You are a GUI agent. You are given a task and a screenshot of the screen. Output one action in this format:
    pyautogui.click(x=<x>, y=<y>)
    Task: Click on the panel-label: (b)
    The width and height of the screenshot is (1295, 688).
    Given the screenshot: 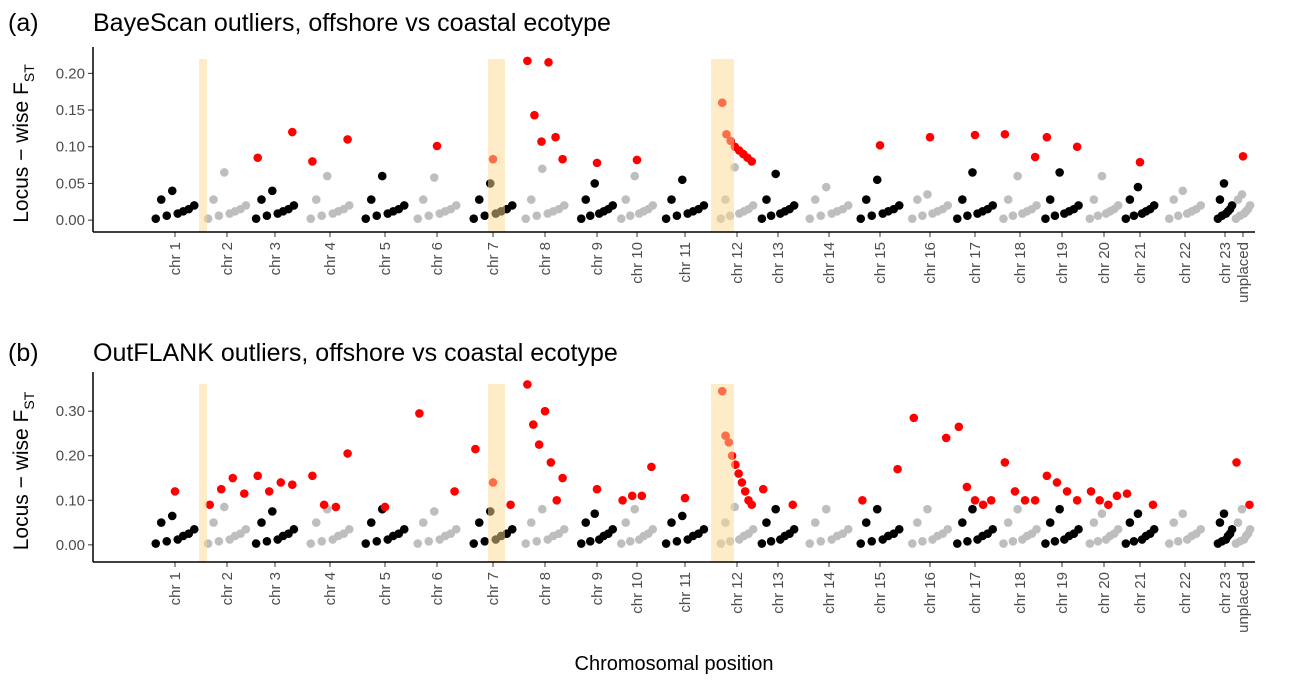 What is the action you would take?
    pyautogui.click(x=23, y=353)
    